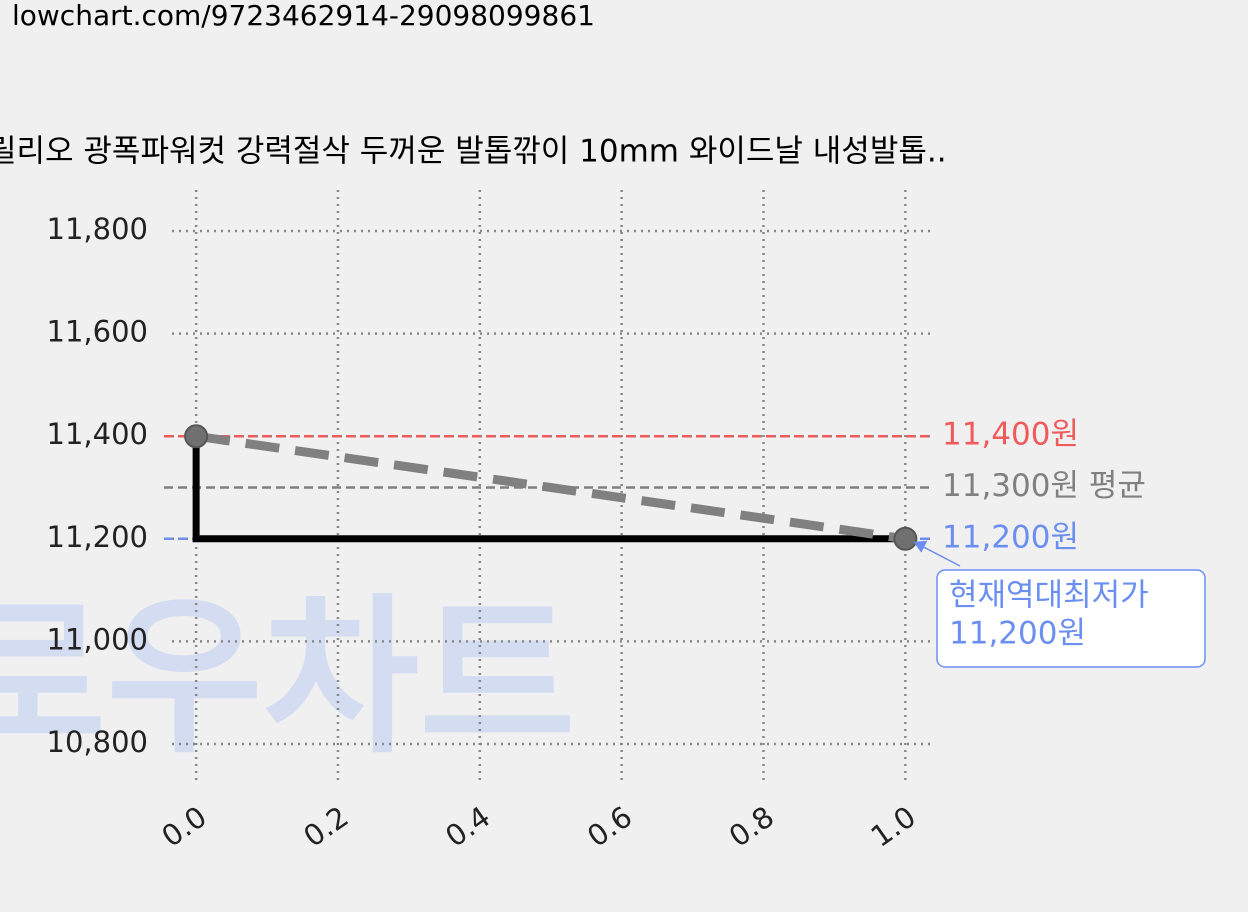 The height and width of the screenshot is (912, 1248). I want to click on annotation-text: 현재역대최저가, so click(1049, 596).